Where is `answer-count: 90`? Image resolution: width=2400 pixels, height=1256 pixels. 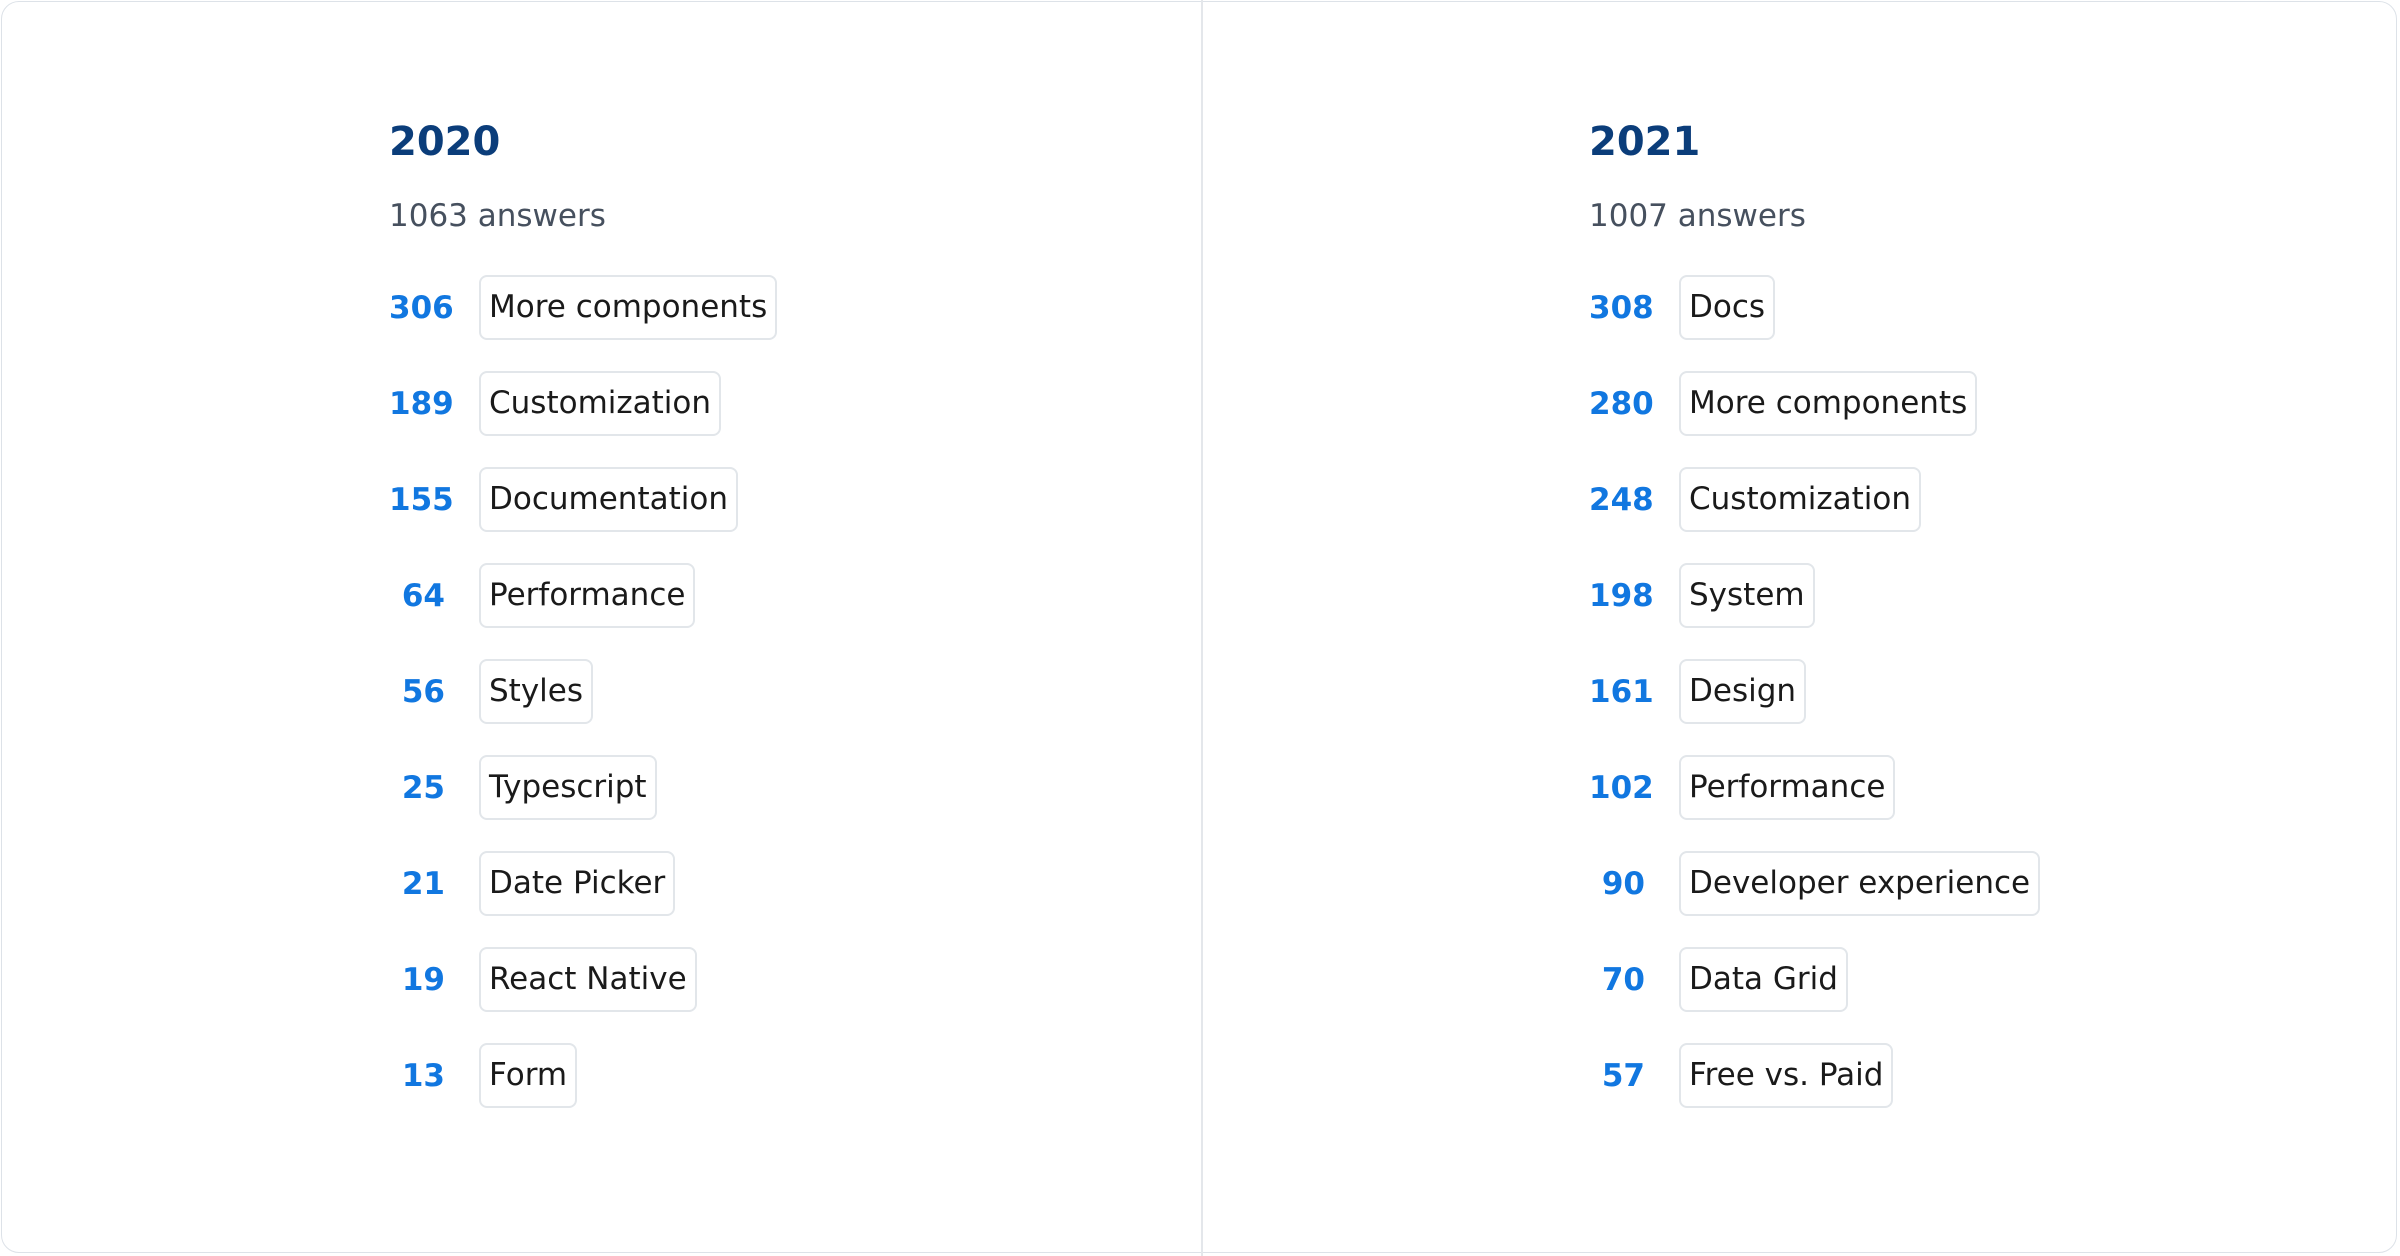
answer-count: 90 is located at coordinates (1623, 883).